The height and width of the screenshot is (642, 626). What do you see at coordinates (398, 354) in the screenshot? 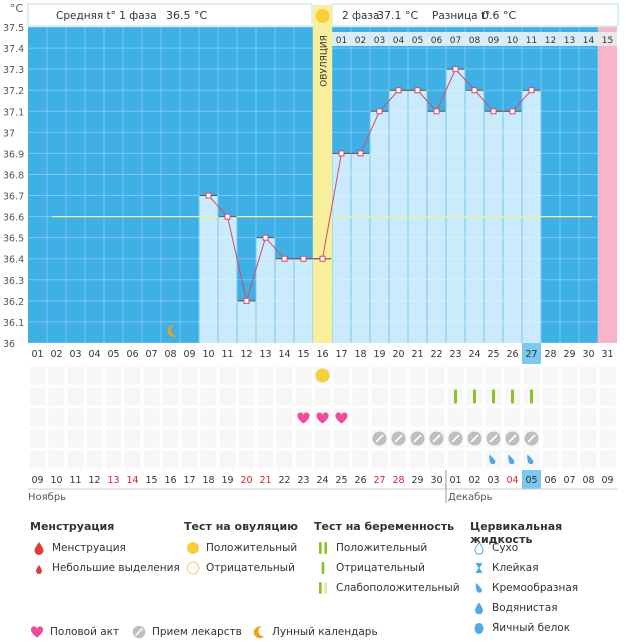
I see `cycle-day-label: 20` at bounding box center [398, 354].